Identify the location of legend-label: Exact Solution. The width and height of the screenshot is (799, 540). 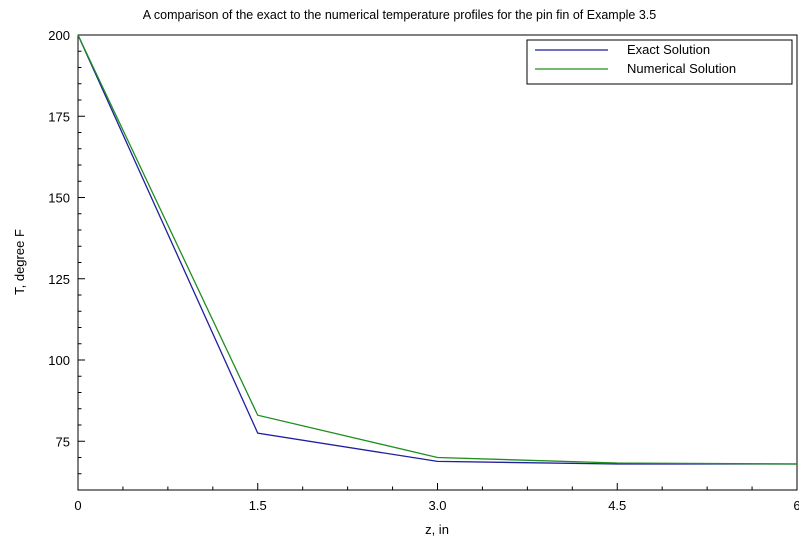
(668, 49).